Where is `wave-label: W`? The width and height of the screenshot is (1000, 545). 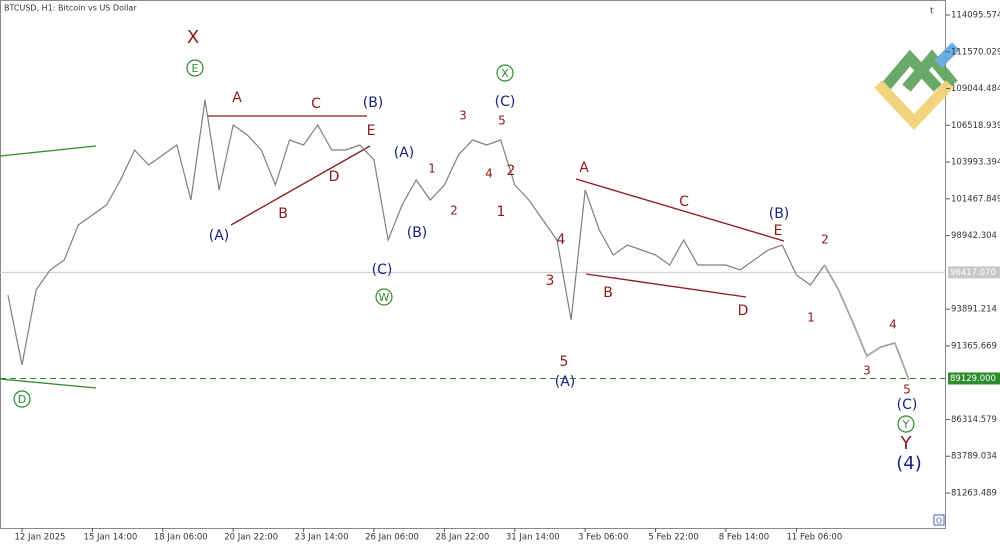 wave-label: W is located at coordinates (384, 297).